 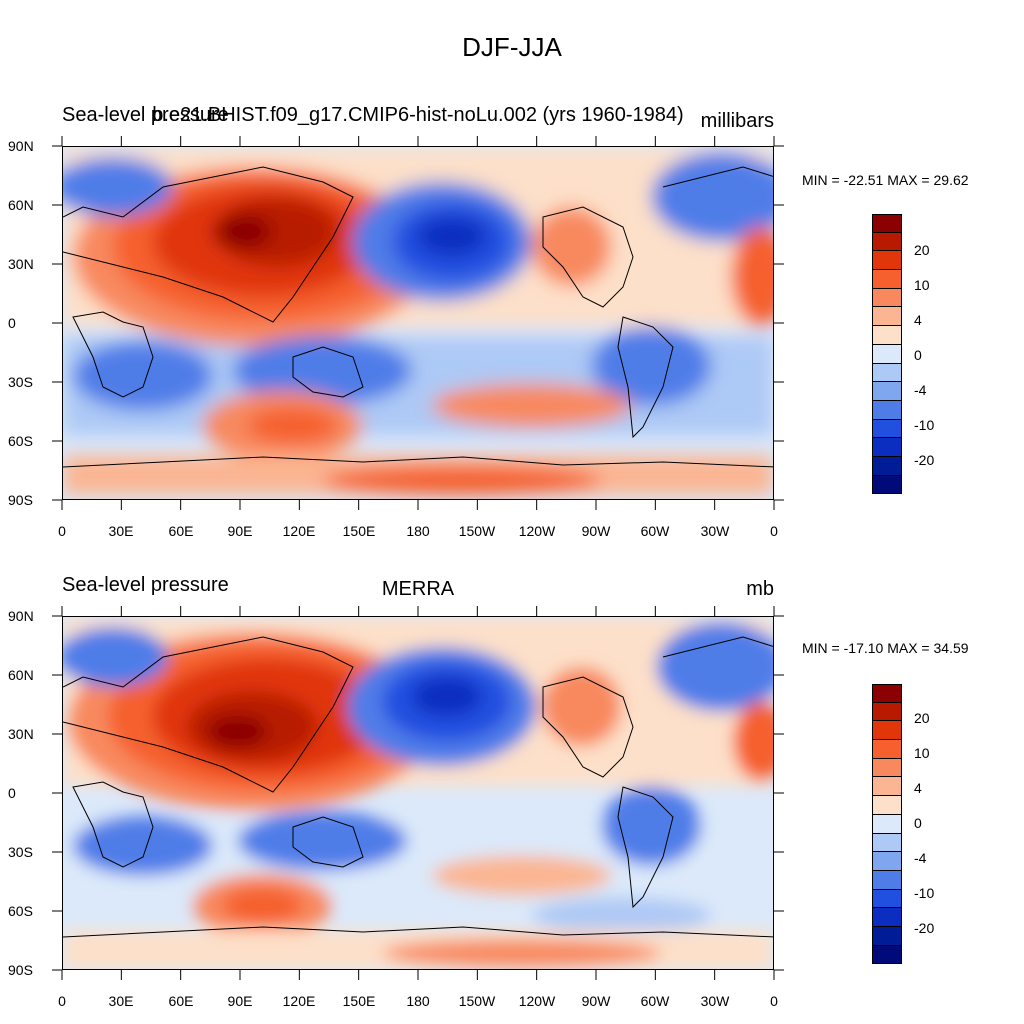 What do you see at coordinates (737, 121) in the screenshot?
I see `panel-unit-label: millibars` at bounding box center [737, 121].